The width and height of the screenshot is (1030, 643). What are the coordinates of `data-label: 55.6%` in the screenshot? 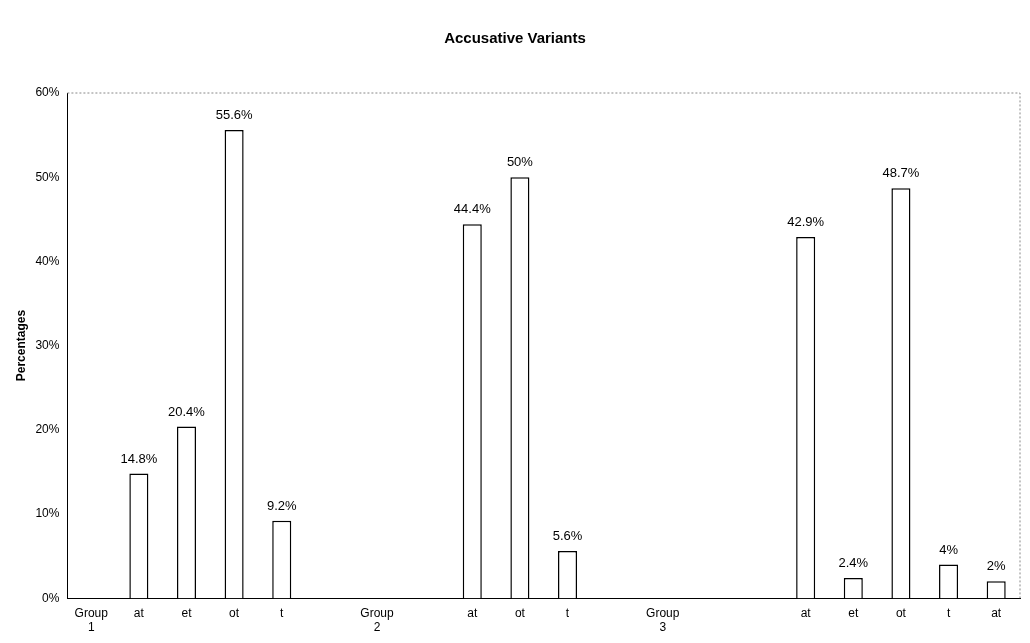 It's located at (234, 115).